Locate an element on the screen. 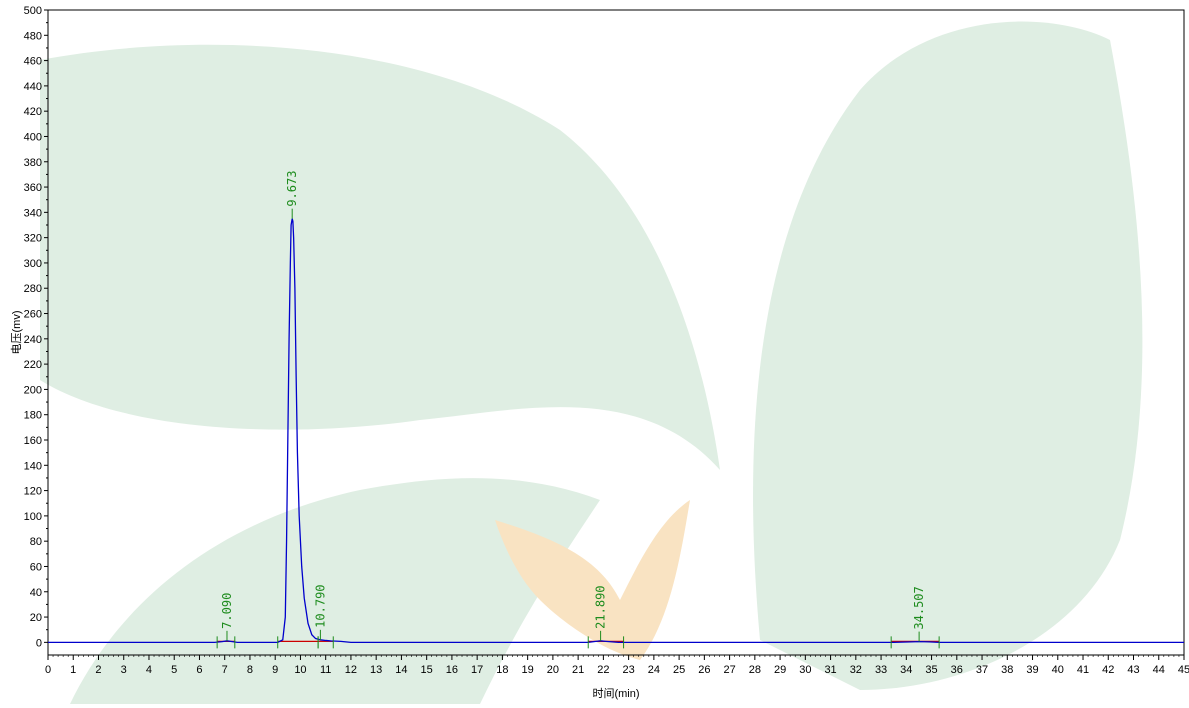 The width and height of the screenshot is (1189, 708). y-tick-label: 60 is located at coordinates (36, 567).